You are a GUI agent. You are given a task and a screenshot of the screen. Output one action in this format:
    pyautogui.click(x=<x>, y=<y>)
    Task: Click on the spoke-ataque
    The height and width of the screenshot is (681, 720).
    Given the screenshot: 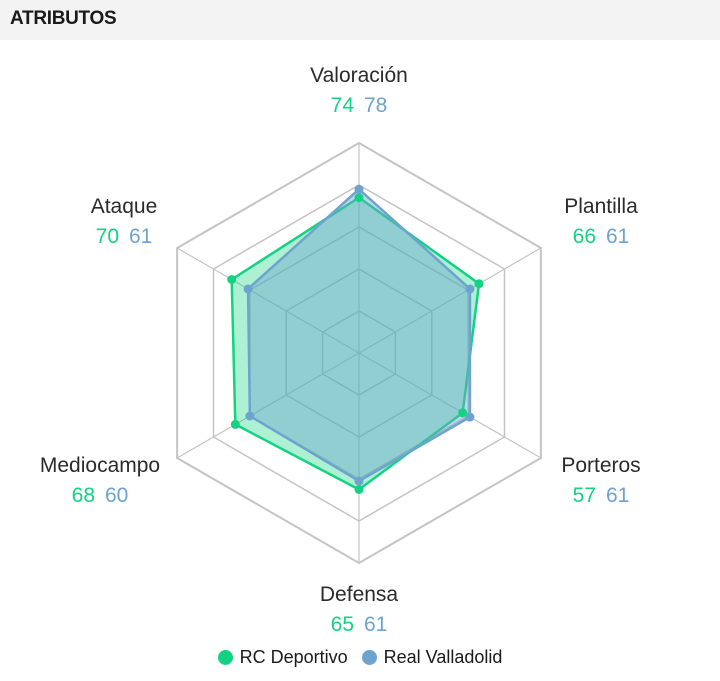 What is the action you would take?
    pyautogui.click(x=268, y=300)
    